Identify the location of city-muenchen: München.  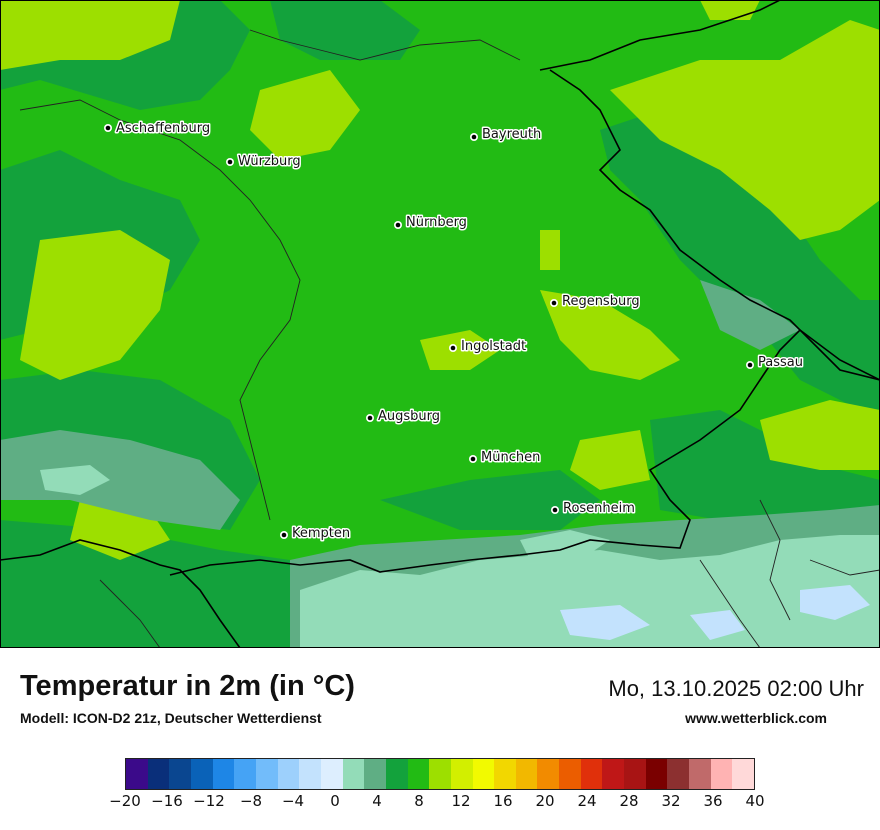
(505, 458).